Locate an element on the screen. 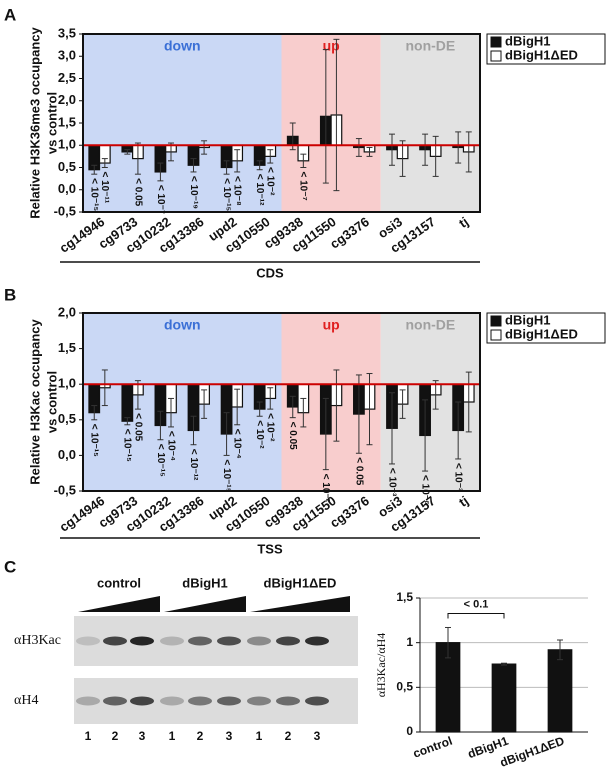  y-tick-label: 2,5 is located at coordinates (67, 77).